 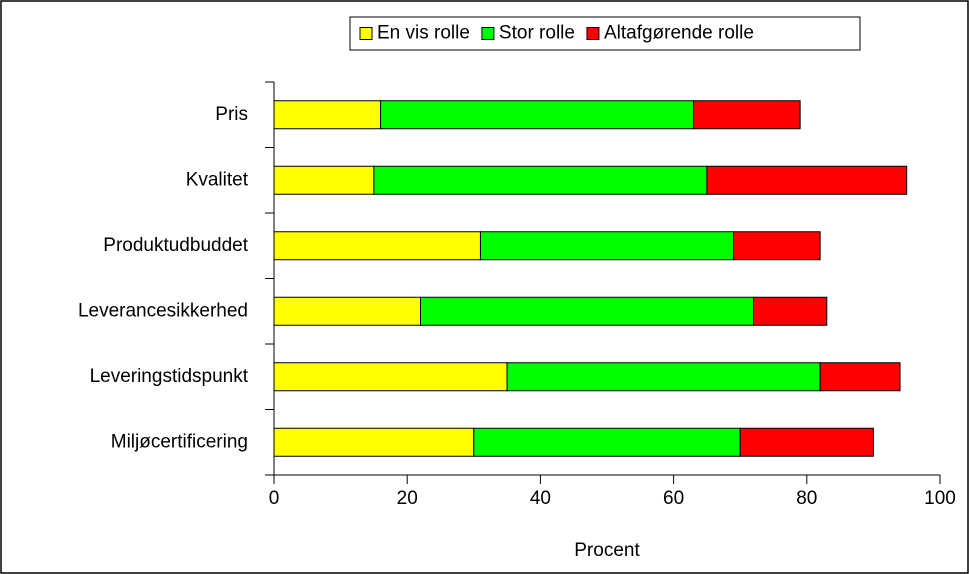 I want to click on y-tick-label: Leverancesikkerhed, so click(x=163, y=310).